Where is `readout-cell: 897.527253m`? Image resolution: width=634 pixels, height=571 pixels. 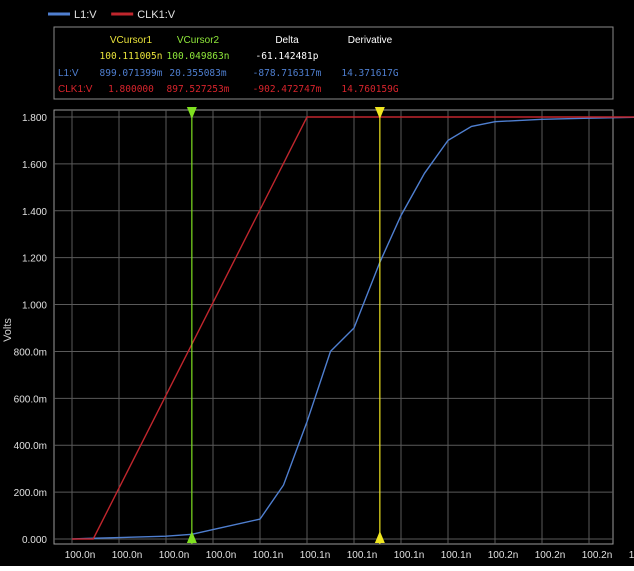
readout-cell: 897.527253m is located at coordinates (198, 89).